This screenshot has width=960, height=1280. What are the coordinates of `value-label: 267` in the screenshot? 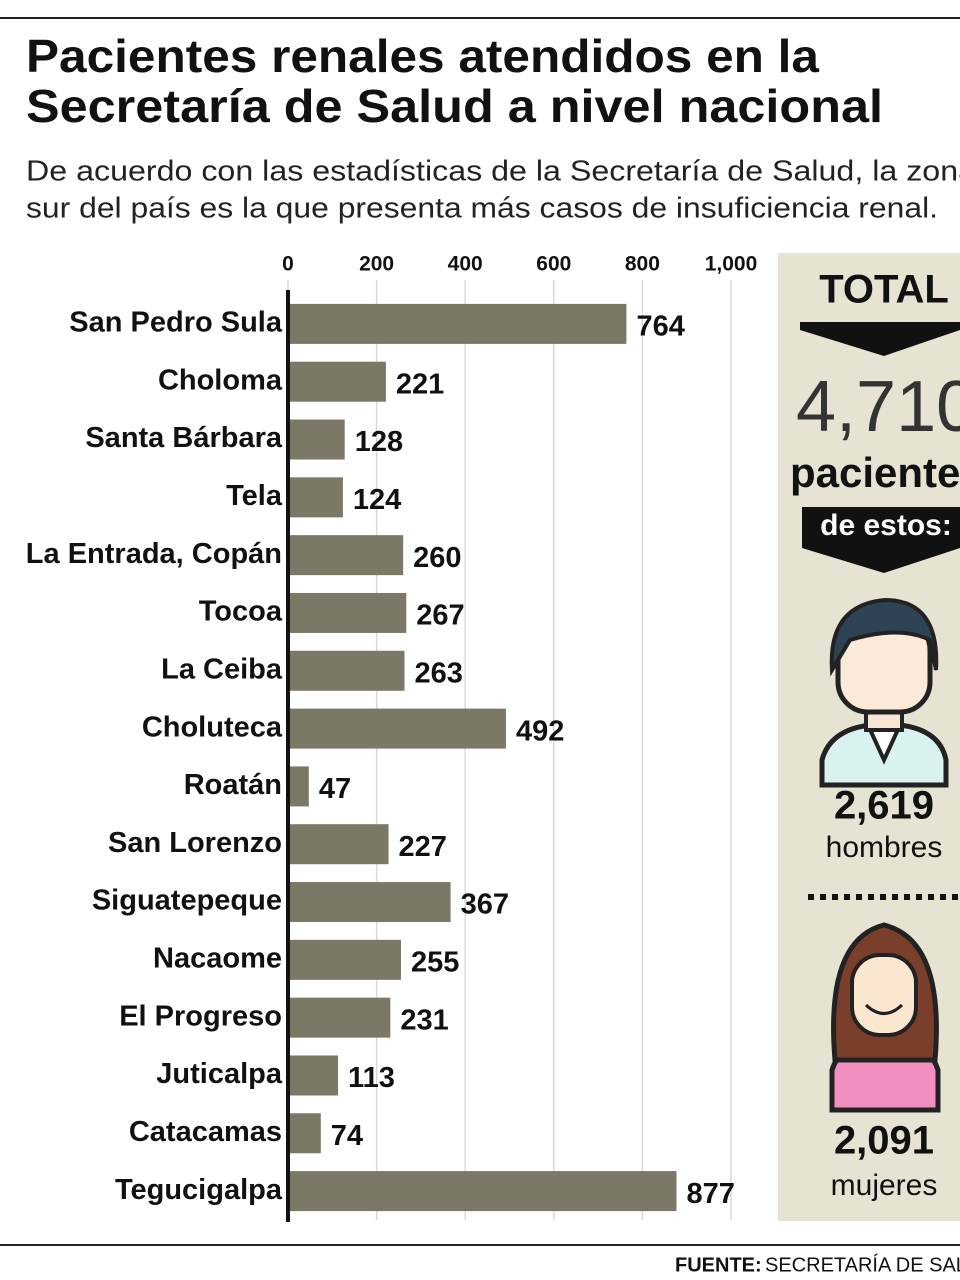 It's located at (440, 616).